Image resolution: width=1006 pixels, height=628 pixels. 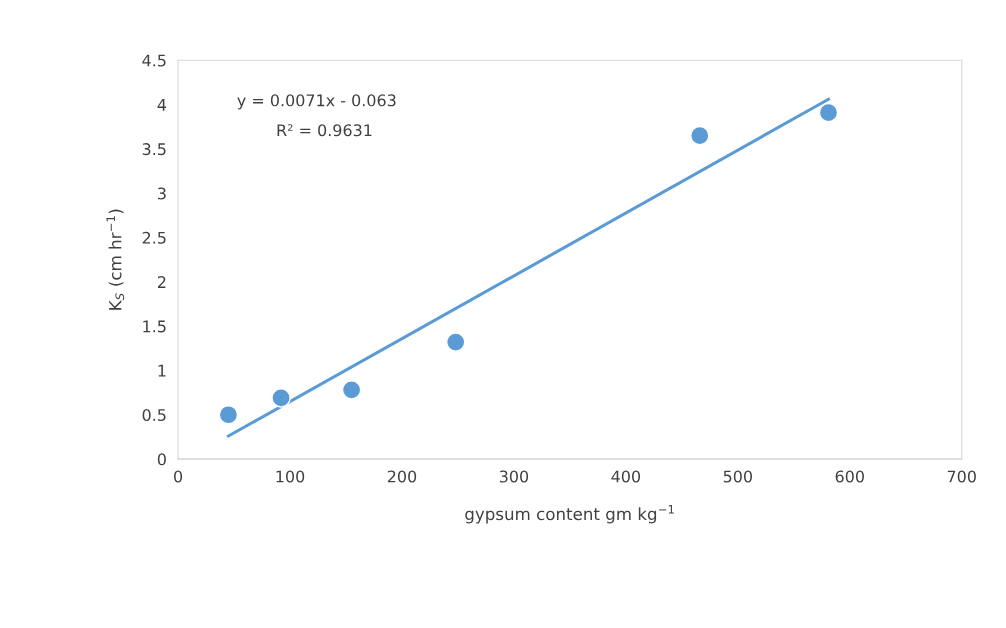 What do you see at coordinates (316, 102) in the screenshot?
I see `annotation: y = 0.0071x - 0.063` at bounding box center [316, 102].